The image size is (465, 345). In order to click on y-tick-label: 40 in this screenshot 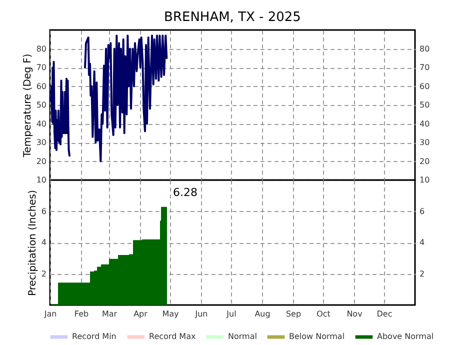, I will do `click(41, 123)`.